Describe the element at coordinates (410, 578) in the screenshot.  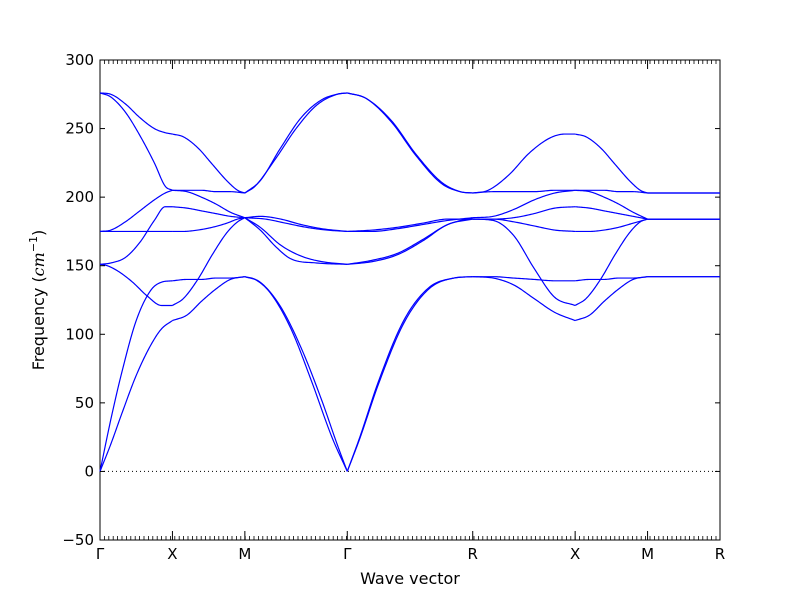
I see `x-axis-label: Wave vector` at that location.